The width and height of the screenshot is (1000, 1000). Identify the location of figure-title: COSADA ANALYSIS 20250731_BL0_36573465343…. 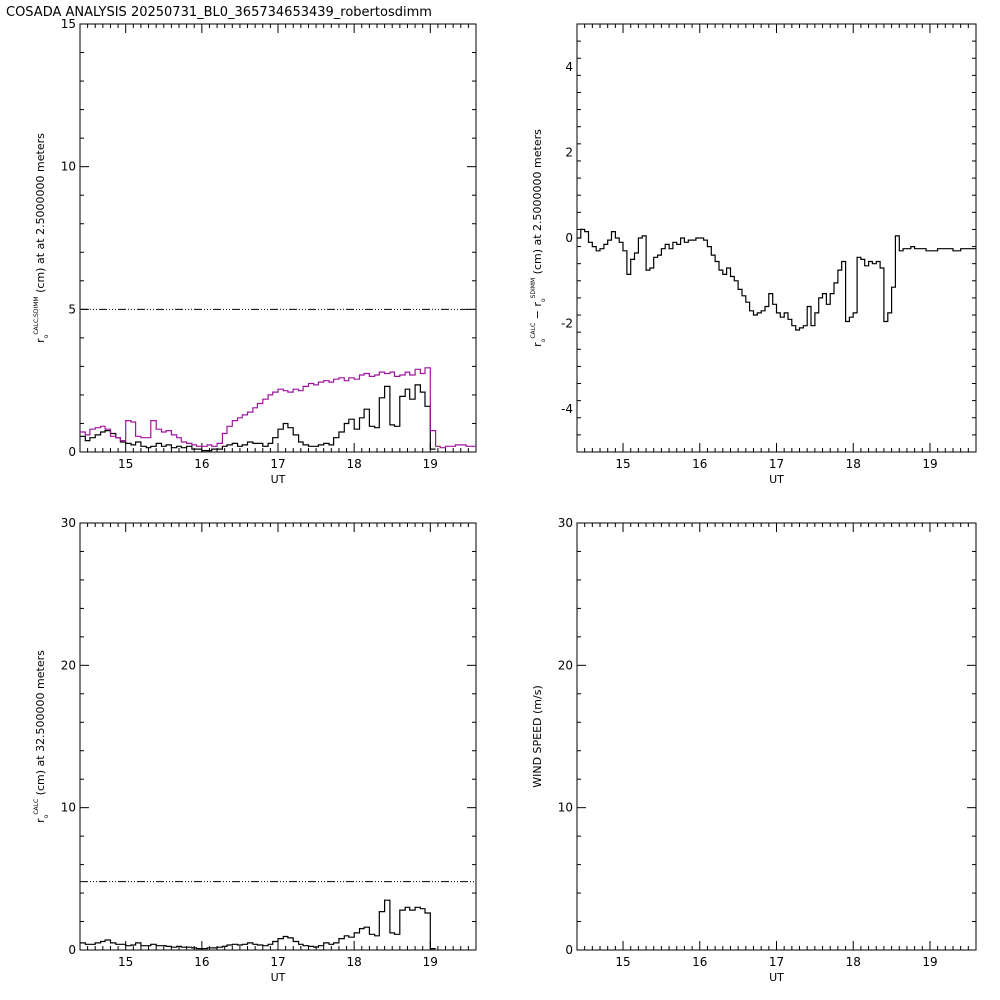
(219, 12).